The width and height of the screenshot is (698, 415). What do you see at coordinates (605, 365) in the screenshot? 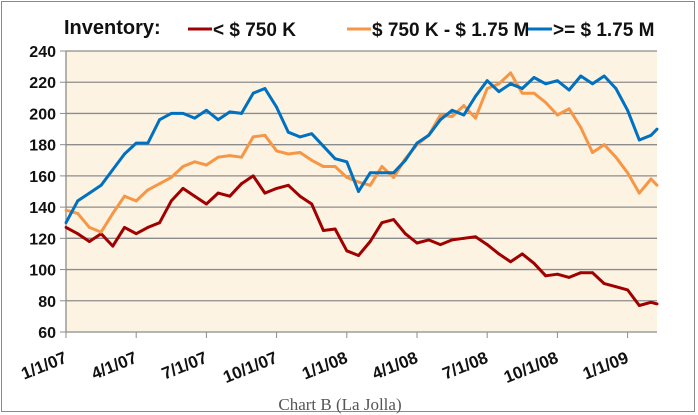
I see `x-tick-label: 1/1/09` at bounding box center [605, 365].